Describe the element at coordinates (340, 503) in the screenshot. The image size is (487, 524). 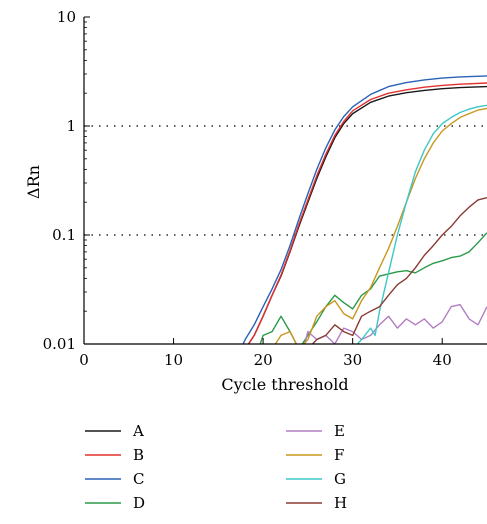
I see `legend-label: H` at that location.